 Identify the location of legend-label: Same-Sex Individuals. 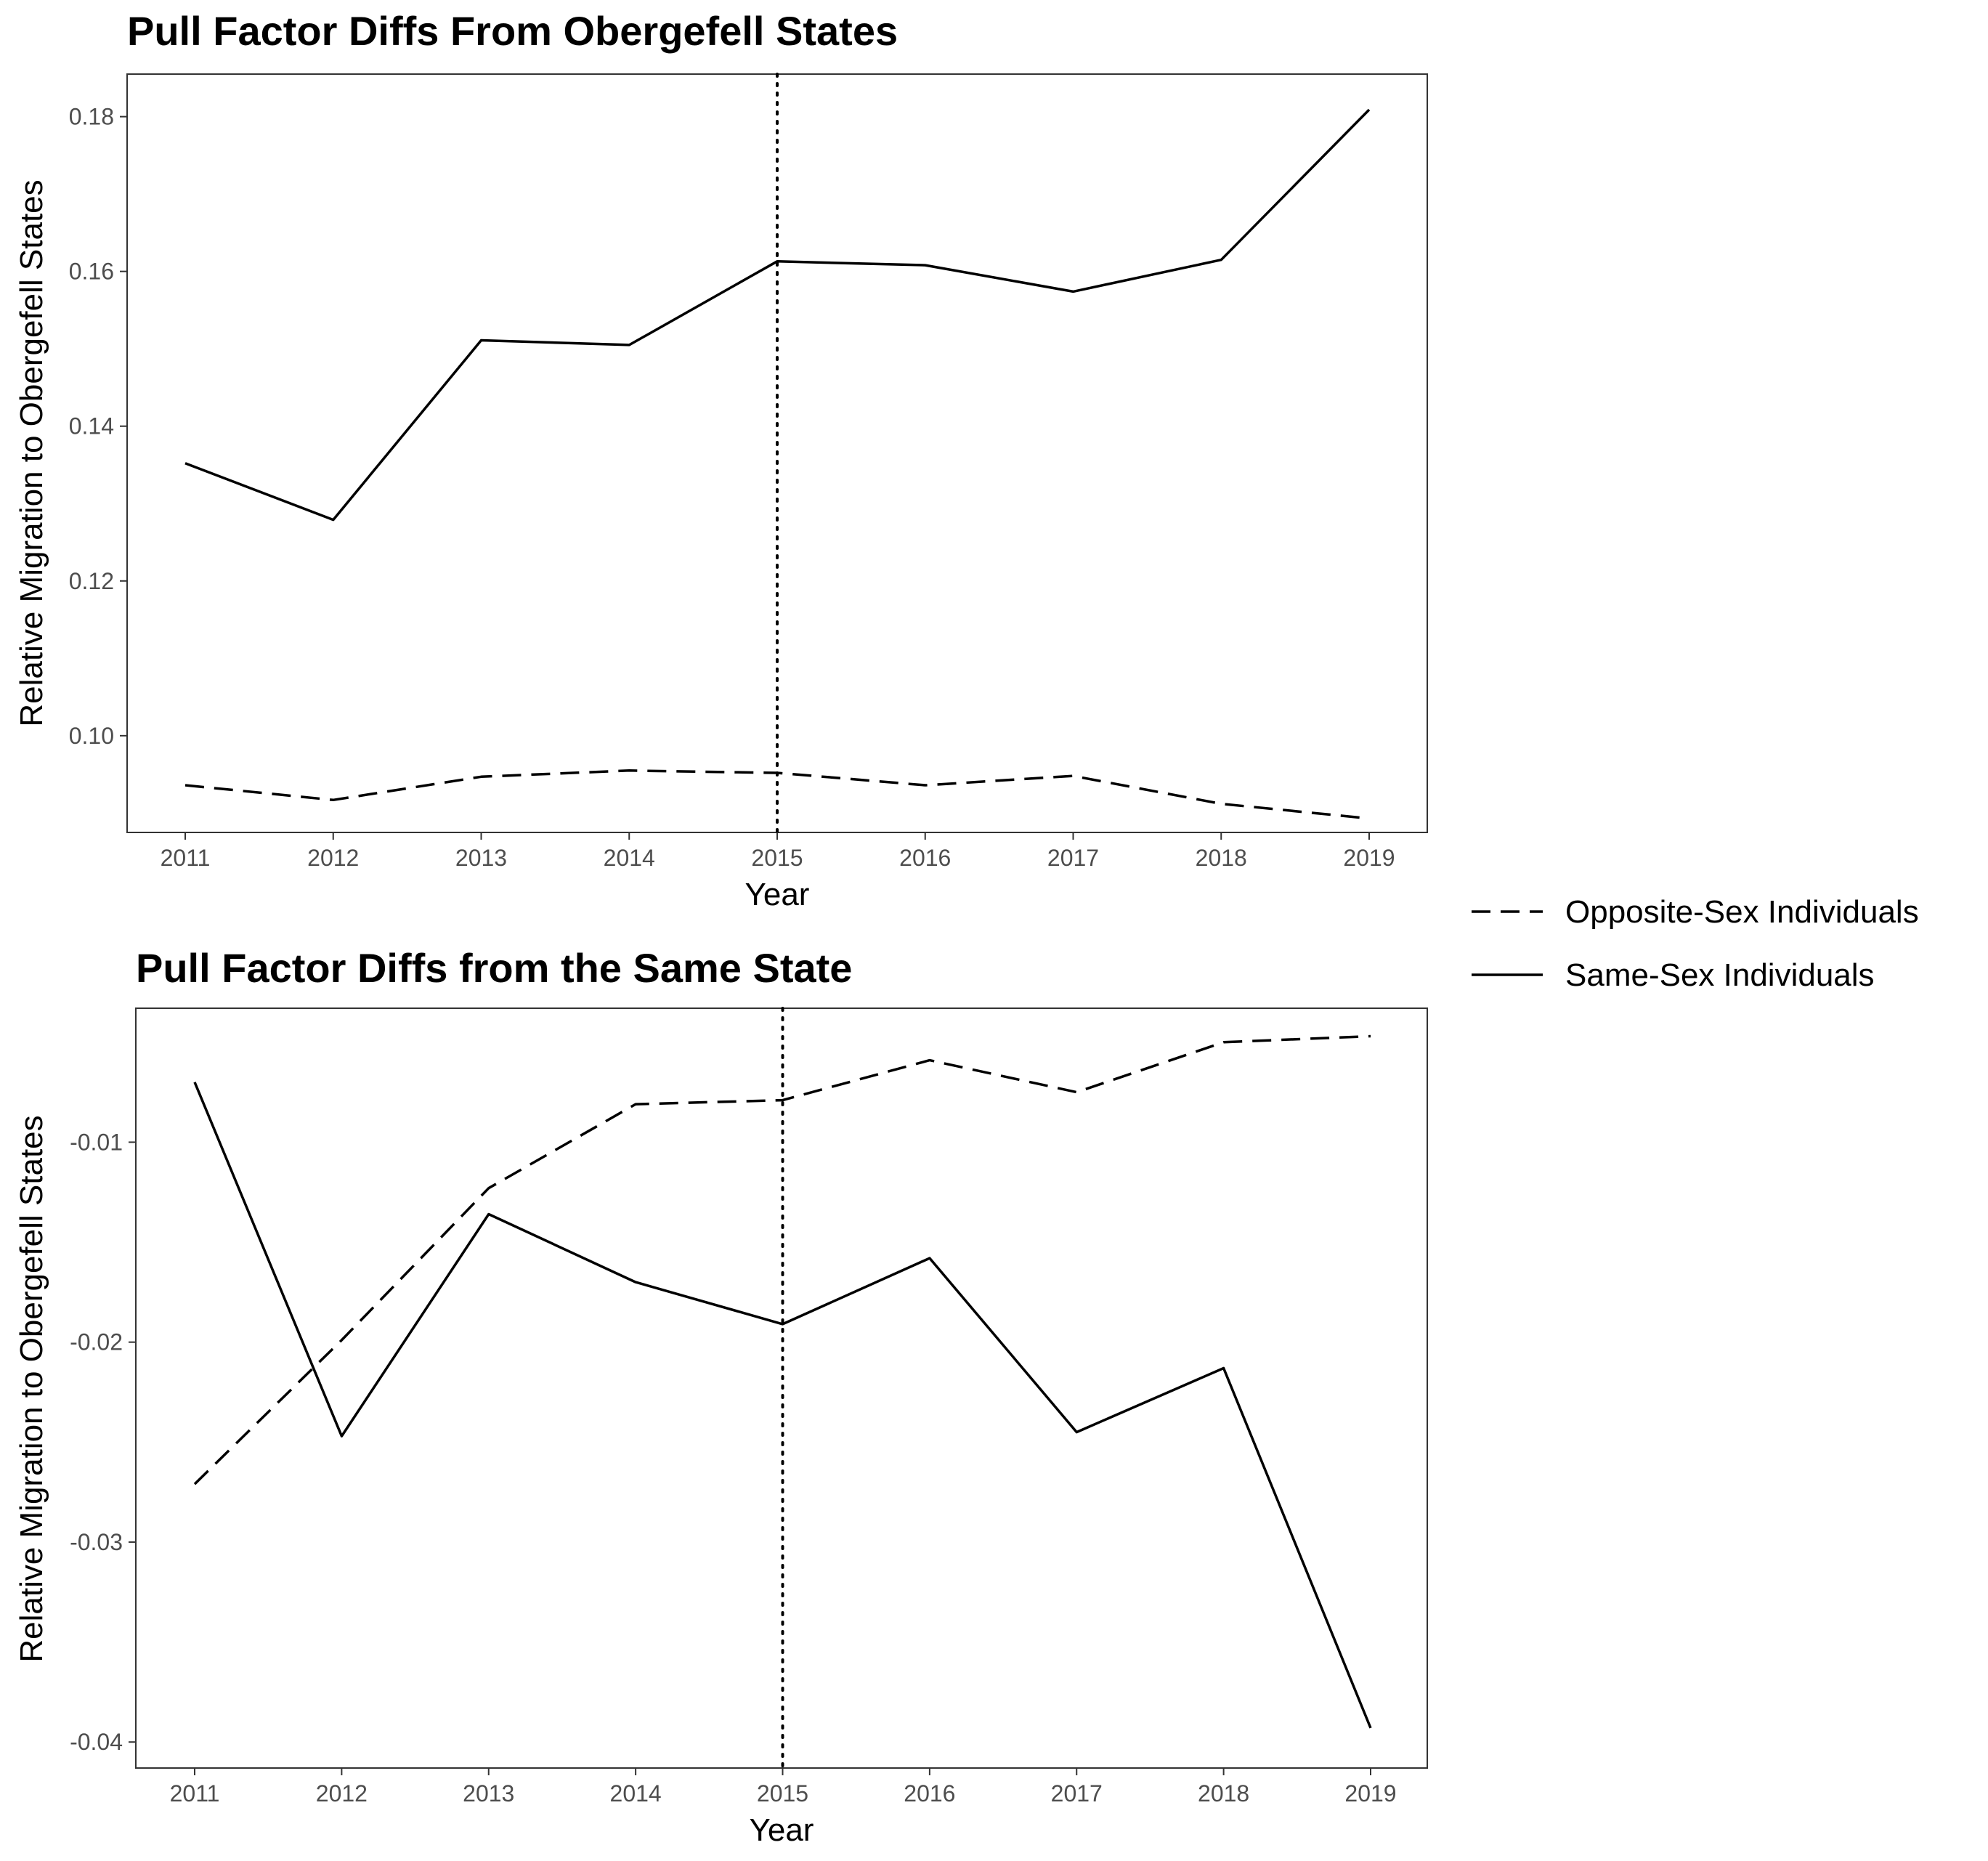
(1720, 975).